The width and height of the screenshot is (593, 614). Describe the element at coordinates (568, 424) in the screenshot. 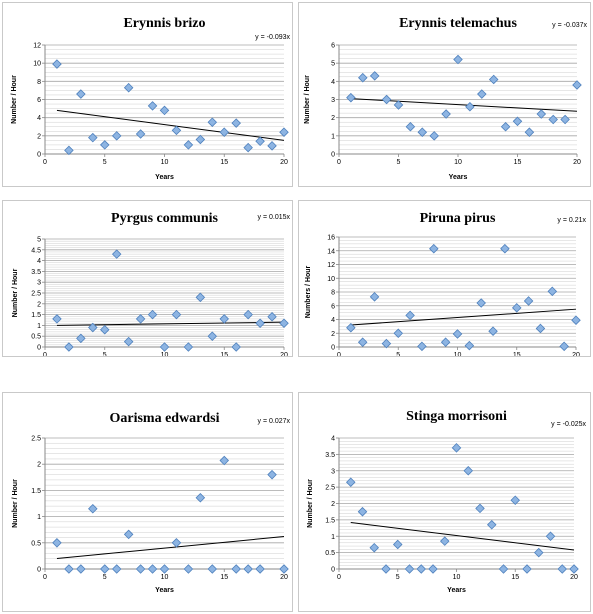

I see `trendline-equation: y = -0.025x` at that location.